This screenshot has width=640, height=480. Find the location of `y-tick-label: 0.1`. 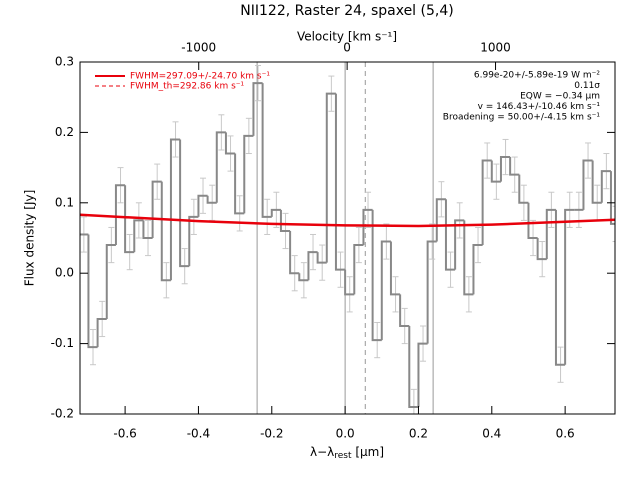

y-tick-label: 0.1 is located at coordinates (64, 202).